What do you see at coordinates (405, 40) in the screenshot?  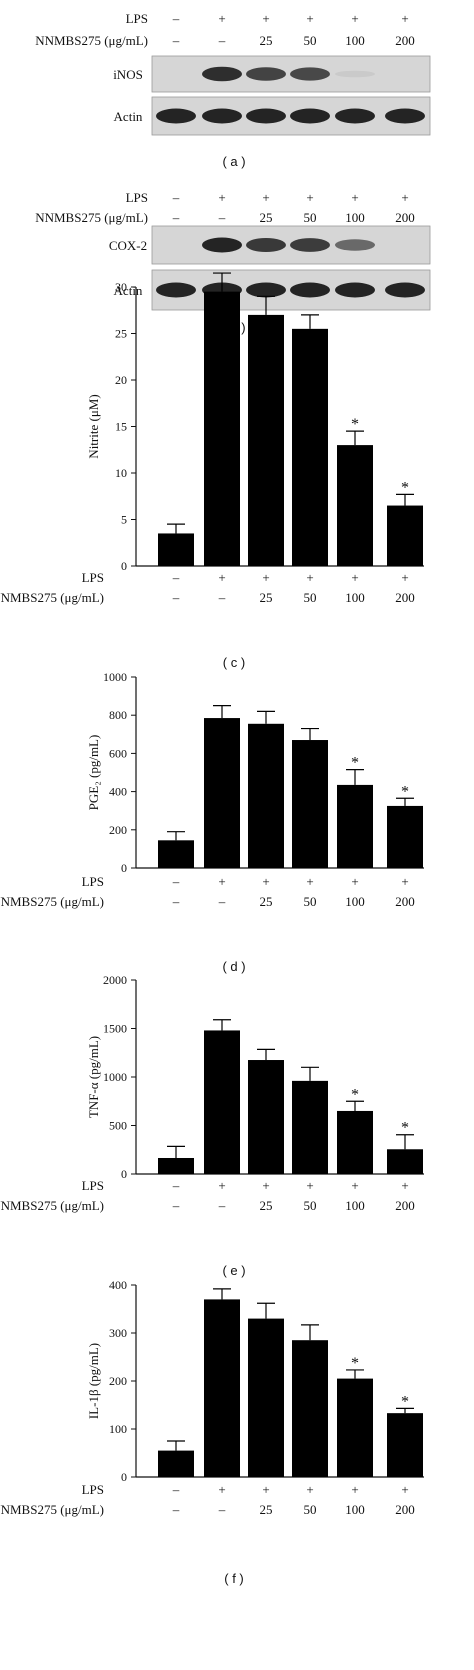 I see `blot-a-dose-5: 200` at bounding box center [405, 40].